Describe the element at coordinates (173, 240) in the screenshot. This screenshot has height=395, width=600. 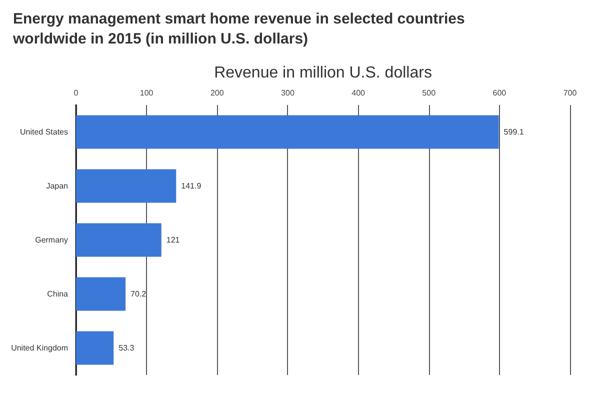
I see `data-label: 121` at that location.